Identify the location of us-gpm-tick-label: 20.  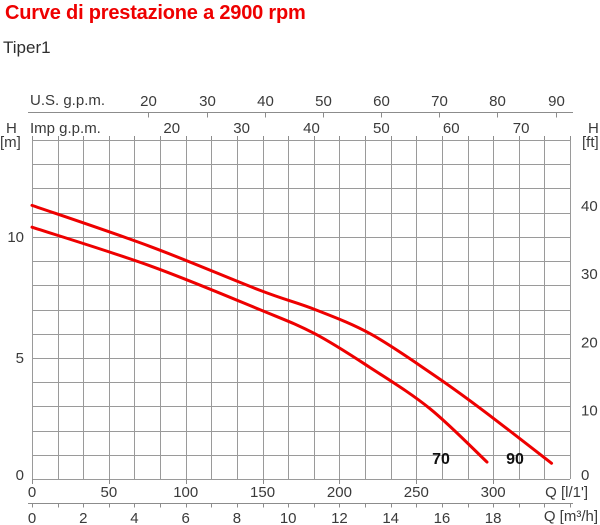
(148, 101).